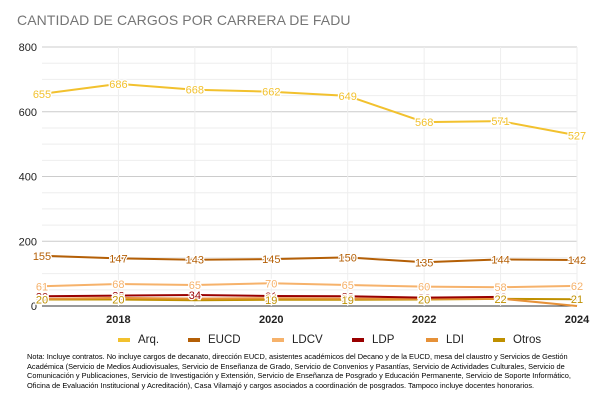 Image resolution: width=593 pixels, height=415 pixels. What do you see at coordinates (383, 340) in the screenshot?
I see `legend-label: LDP` at bounding box center [383, 340].